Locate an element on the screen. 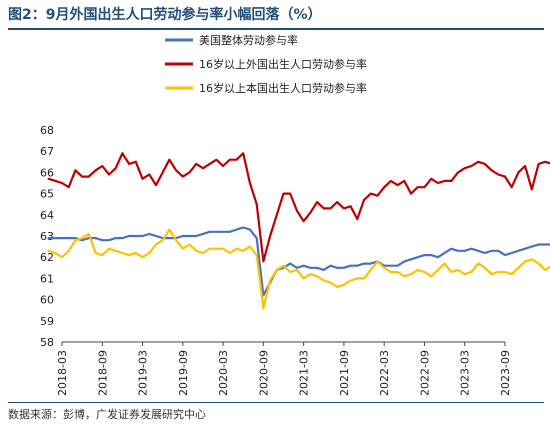 The height and width of the screenshot is (428, 550). source-text: 数据来源：彭博，广发证券发展研究中心 is located at coordinates (107, 414).